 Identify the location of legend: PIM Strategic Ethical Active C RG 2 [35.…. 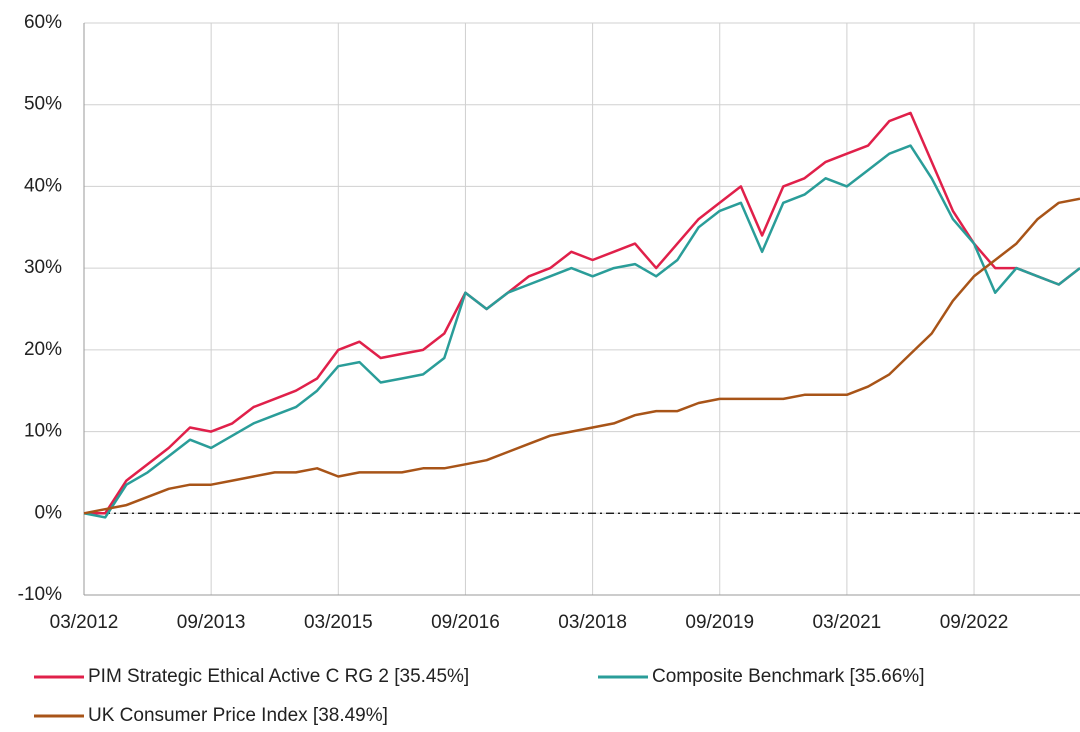
(479, 696).